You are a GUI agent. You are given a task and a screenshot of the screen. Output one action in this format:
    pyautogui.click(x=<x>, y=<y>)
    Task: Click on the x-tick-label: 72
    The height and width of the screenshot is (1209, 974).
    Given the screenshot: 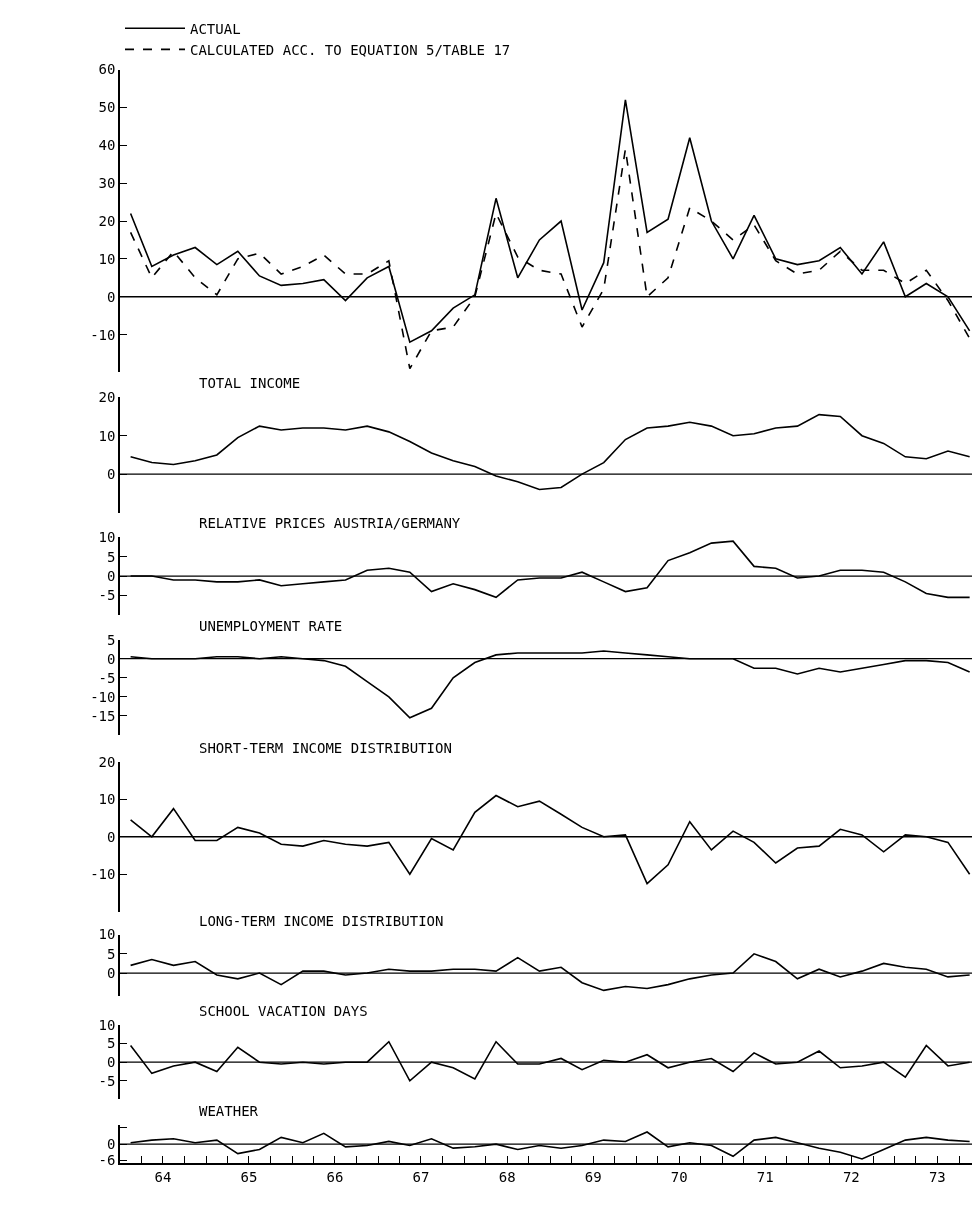 What is the action you would take?
    pyautogui.click(x=851, y=1176)
    